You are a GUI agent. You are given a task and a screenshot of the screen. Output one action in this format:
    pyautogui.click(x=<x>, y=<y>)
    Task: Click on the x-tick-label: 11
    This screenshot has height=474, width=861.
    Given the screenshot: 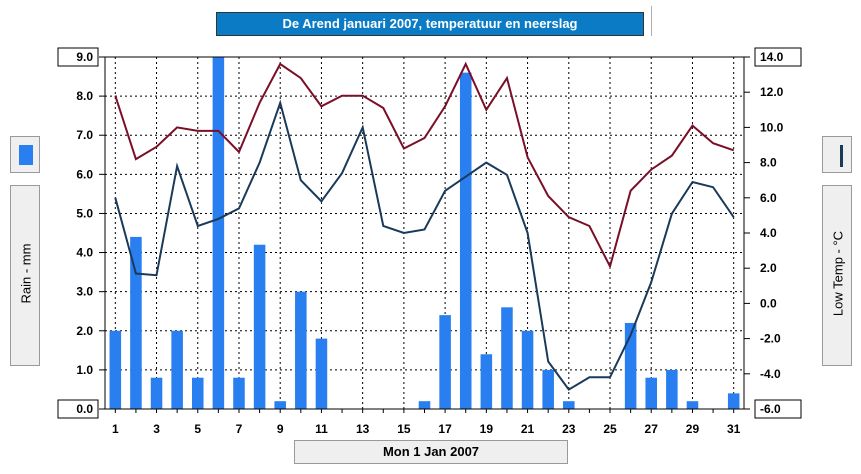 What is the action you would take?
    pyautogui.click(x=321, y=429)
    